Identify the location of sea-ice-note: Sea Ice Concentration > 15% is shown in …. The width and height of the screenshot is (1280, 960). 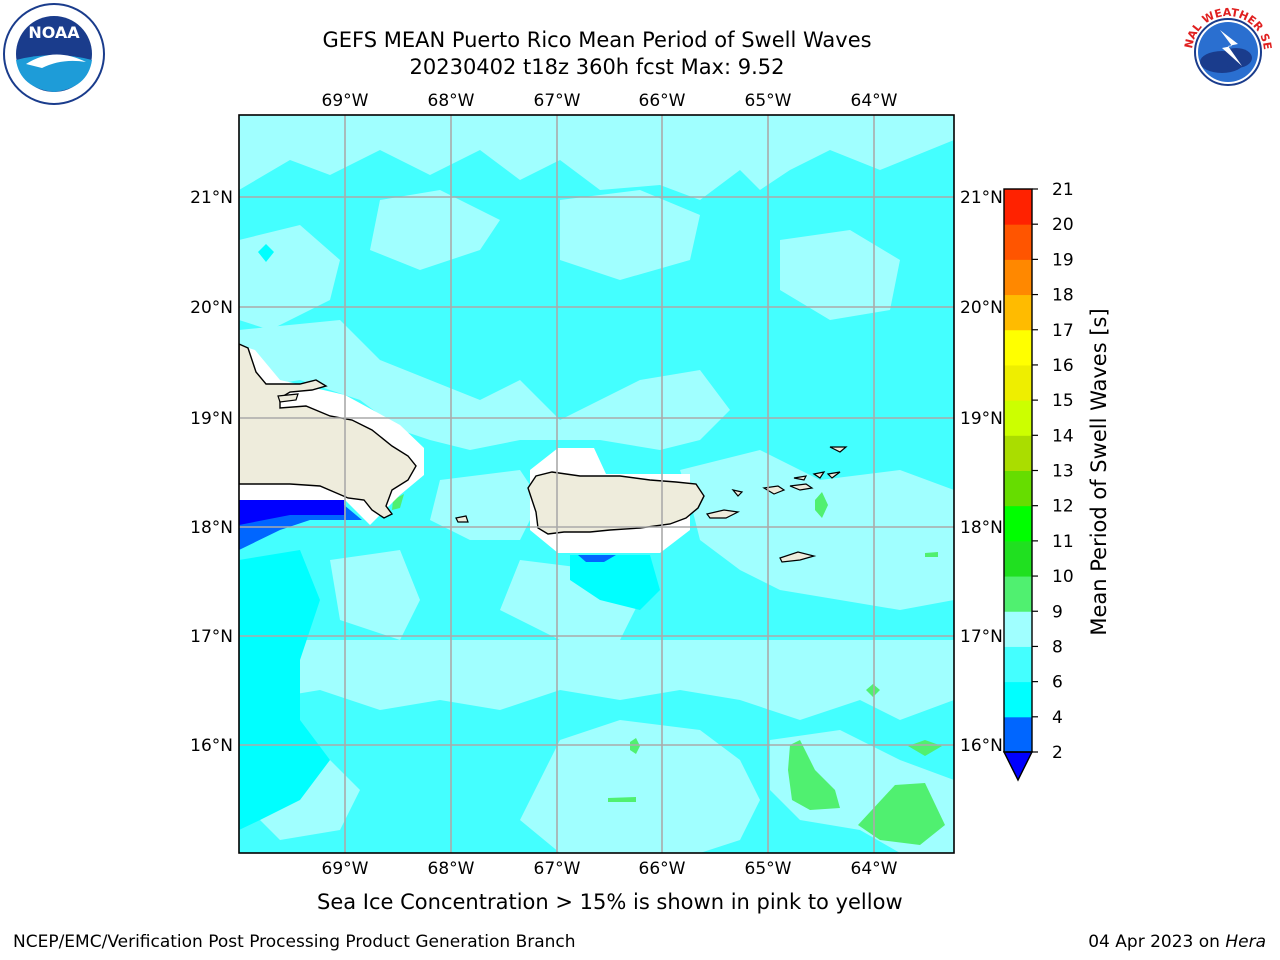
(610, 902).